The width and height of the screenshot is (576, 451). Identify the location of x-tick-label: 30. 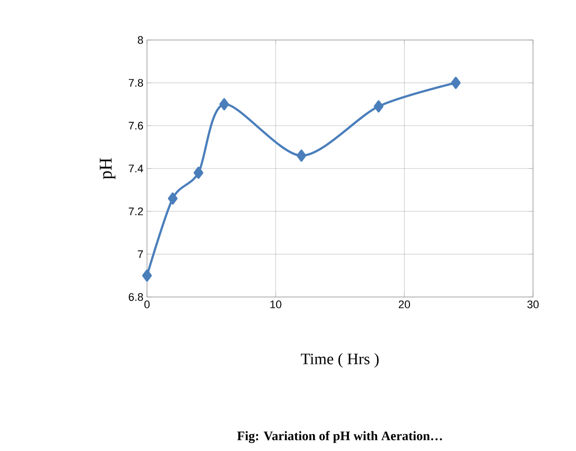
(533, 304).